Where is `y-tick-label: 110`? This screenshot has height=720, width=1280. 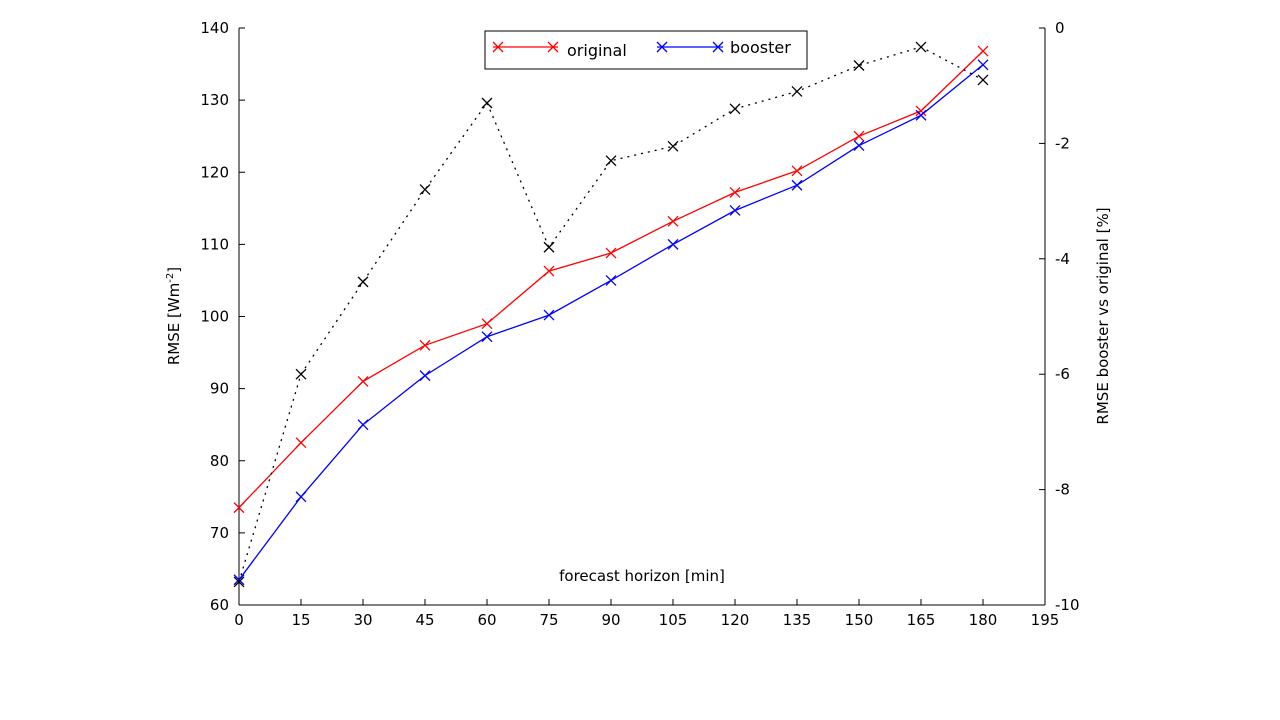
y-tick-label: 110 is located at coordinates (214, 244).